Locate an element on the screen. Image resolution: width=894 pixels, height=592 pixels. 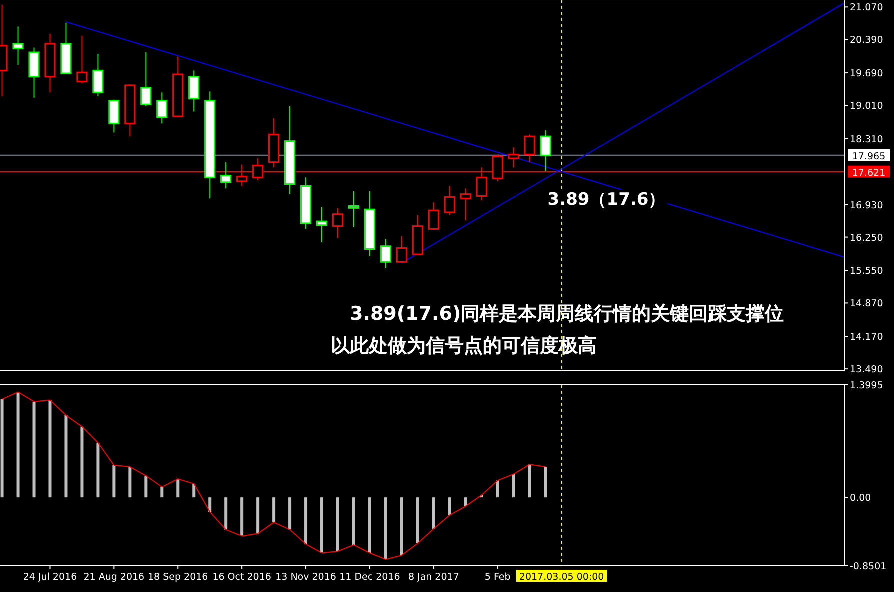
y-tick-label: 1.3995 is located at coordinates (867, 386).